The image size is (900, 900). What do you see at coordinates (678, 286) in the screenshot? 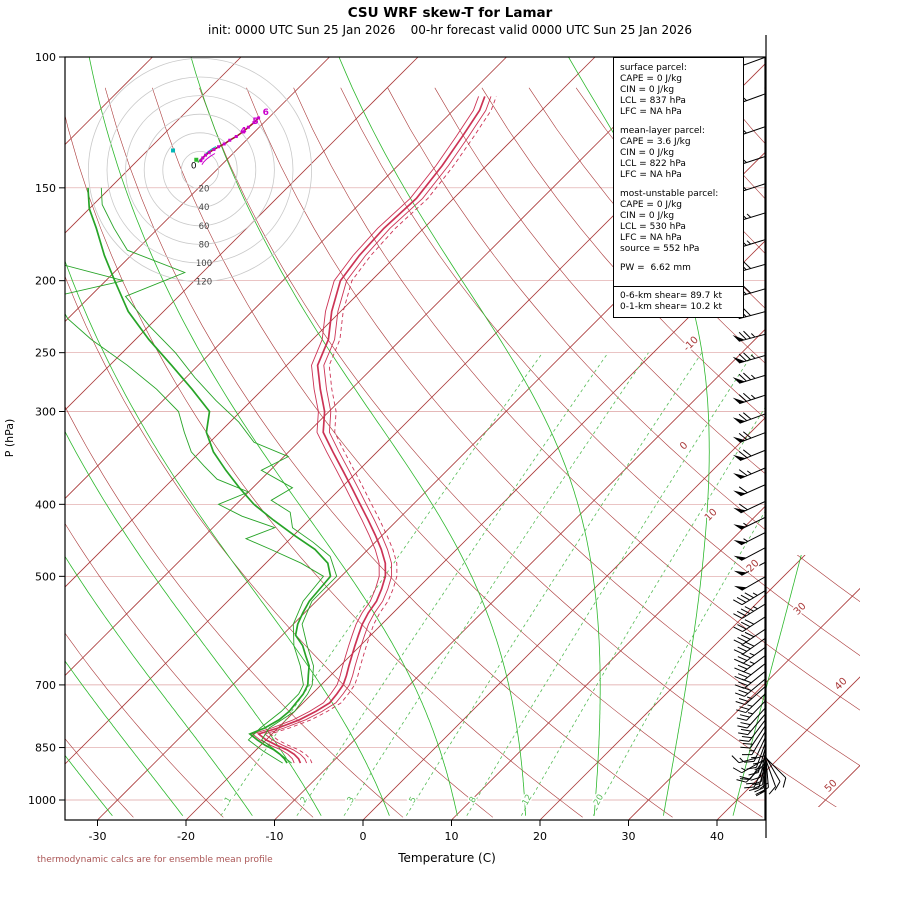
I see `info-divider` at bounding box center [678, 286].